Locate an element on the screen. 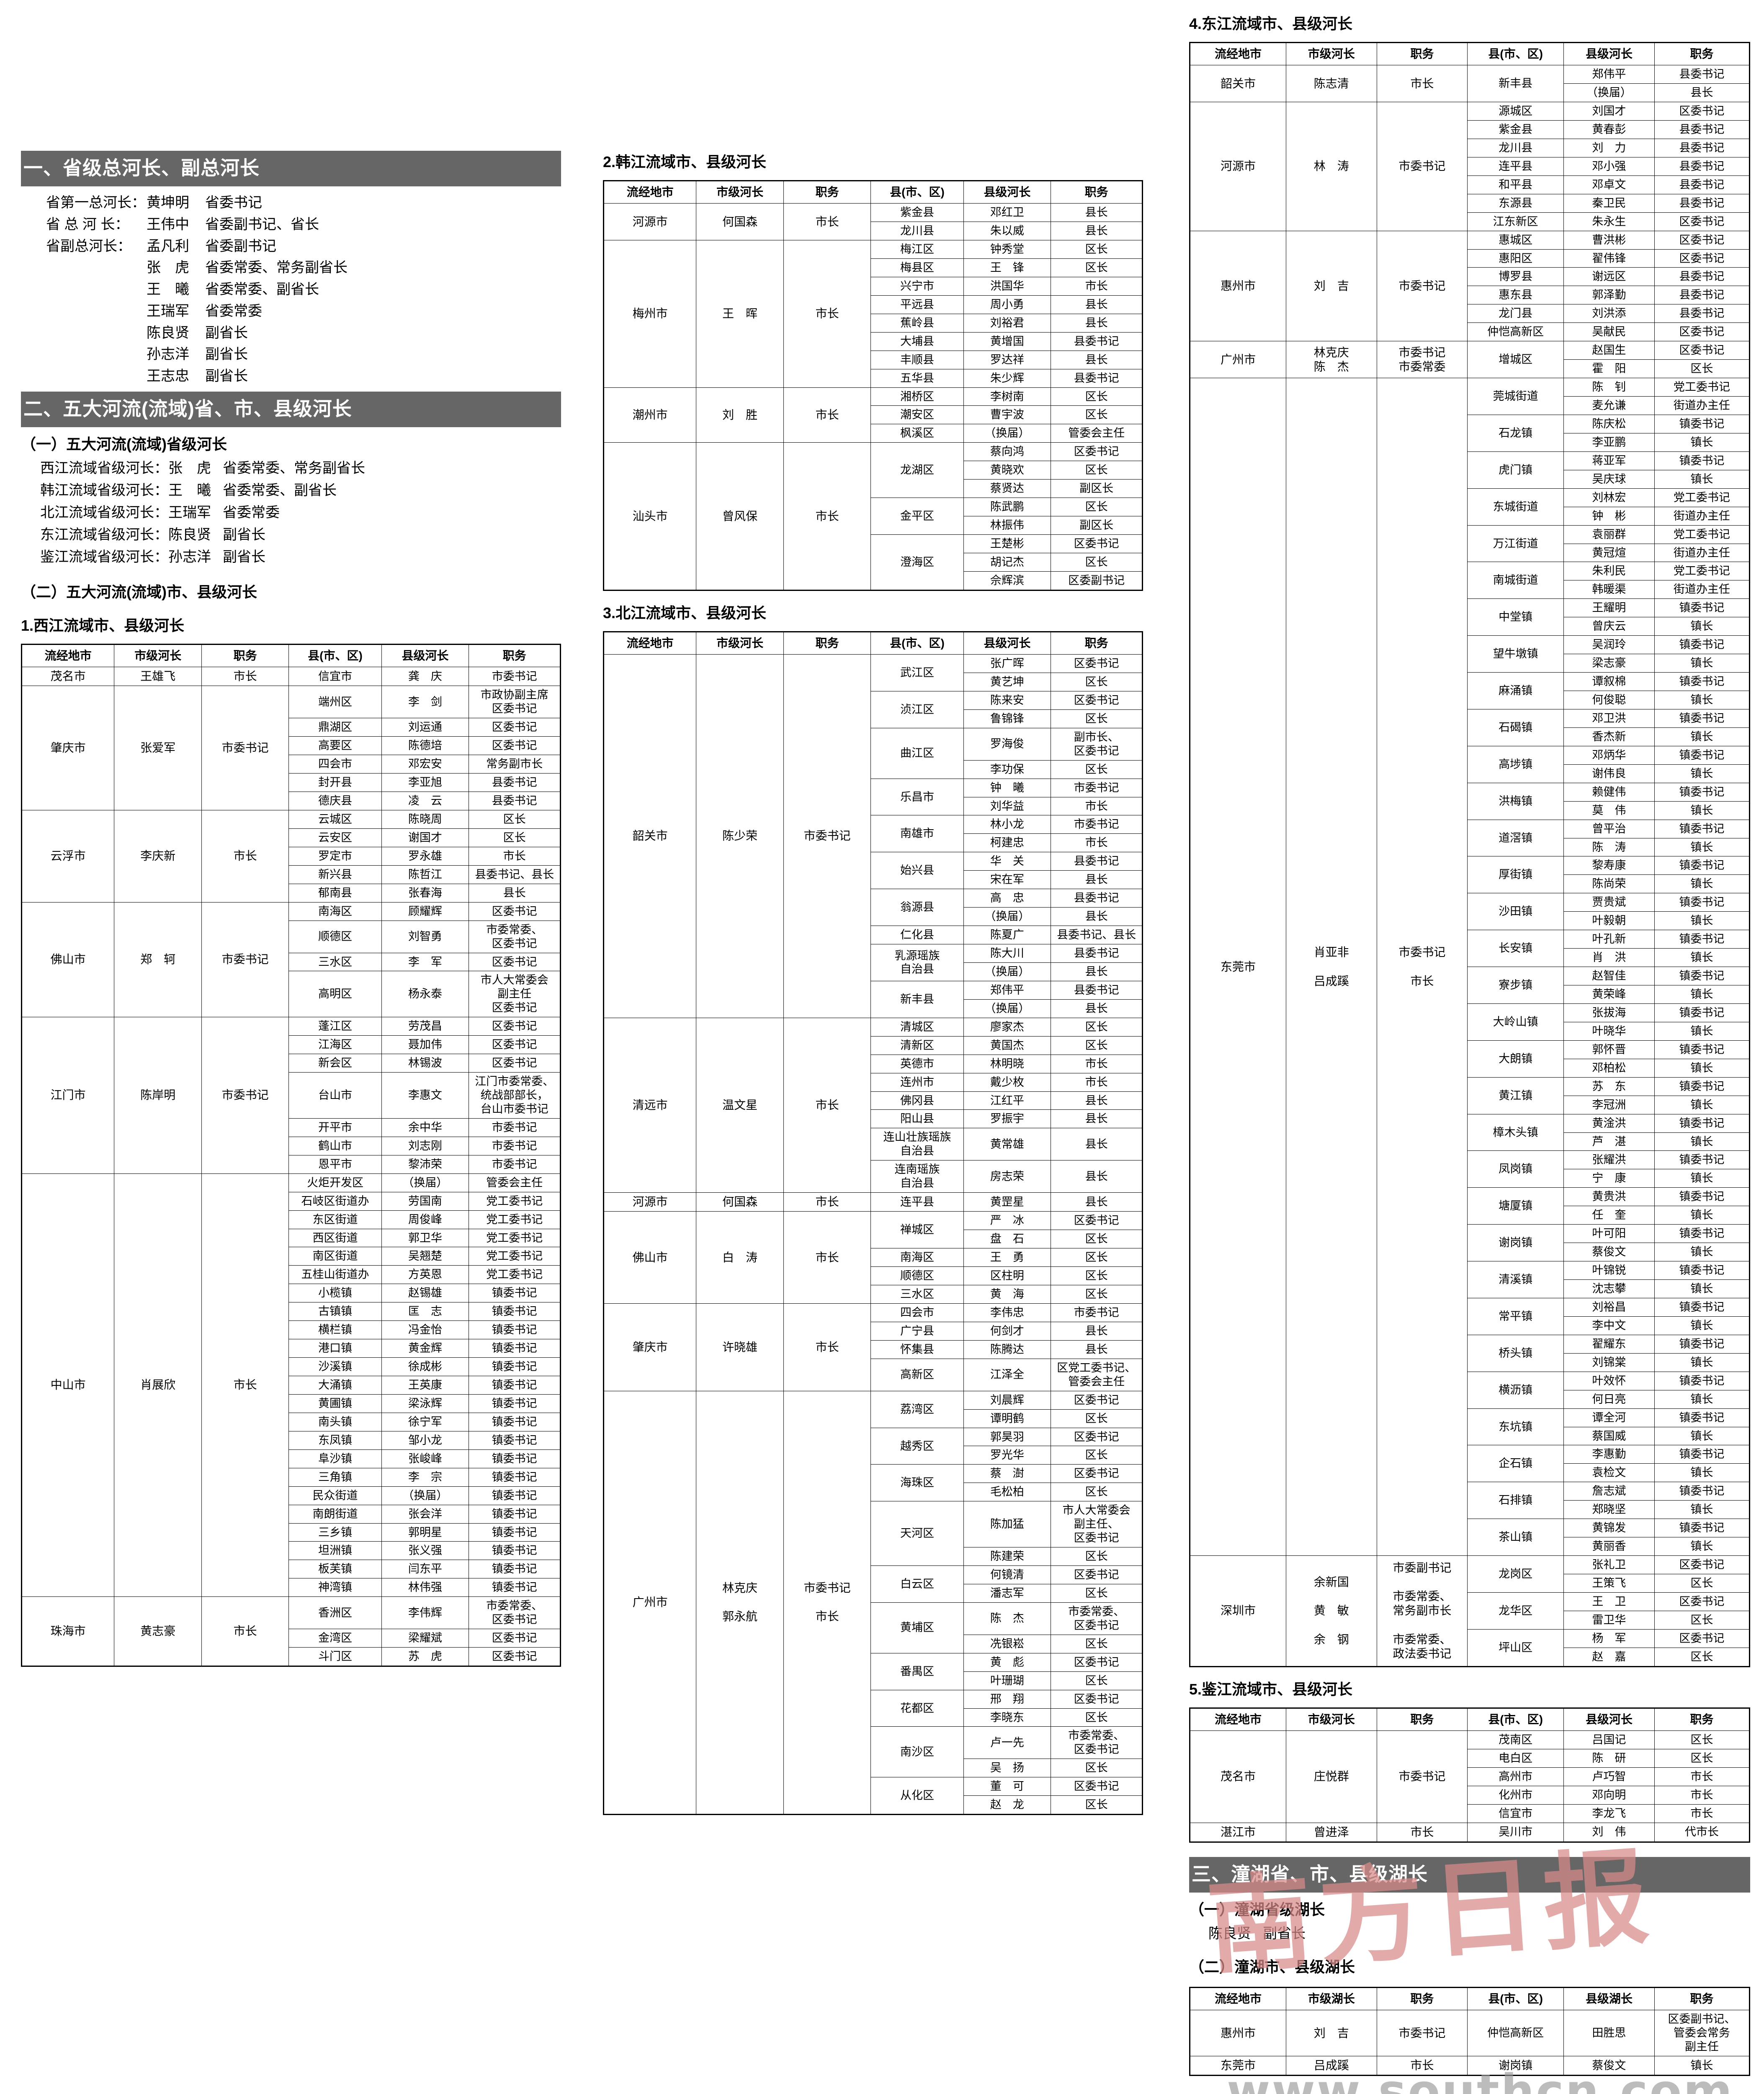  county-chief-cell: 吴翘楚 is located at coordinates (425, 1256).